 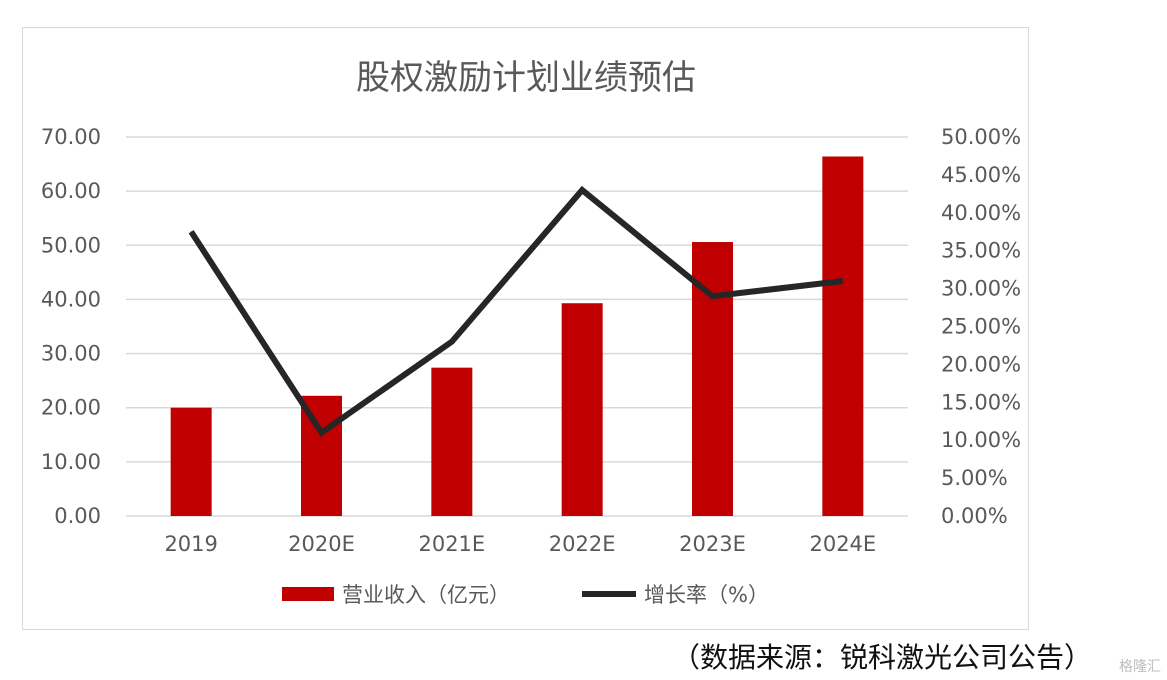 I want to click on left-tick-label: 10.00, so click(x=71, y=462).